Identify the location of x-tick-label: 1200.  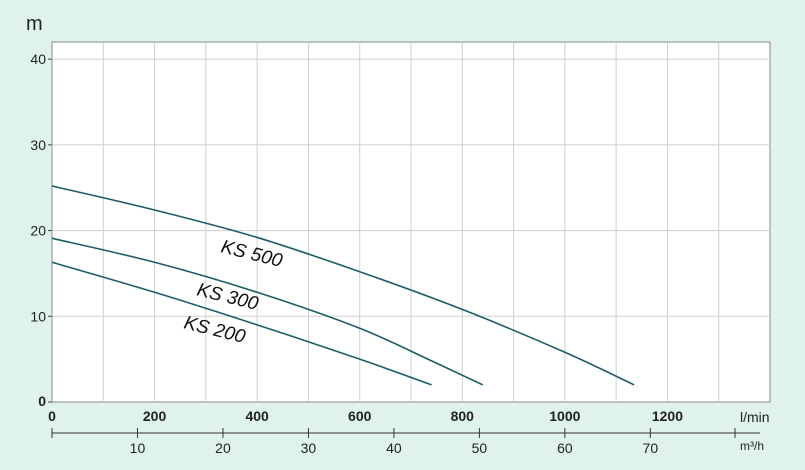
(667, 416).